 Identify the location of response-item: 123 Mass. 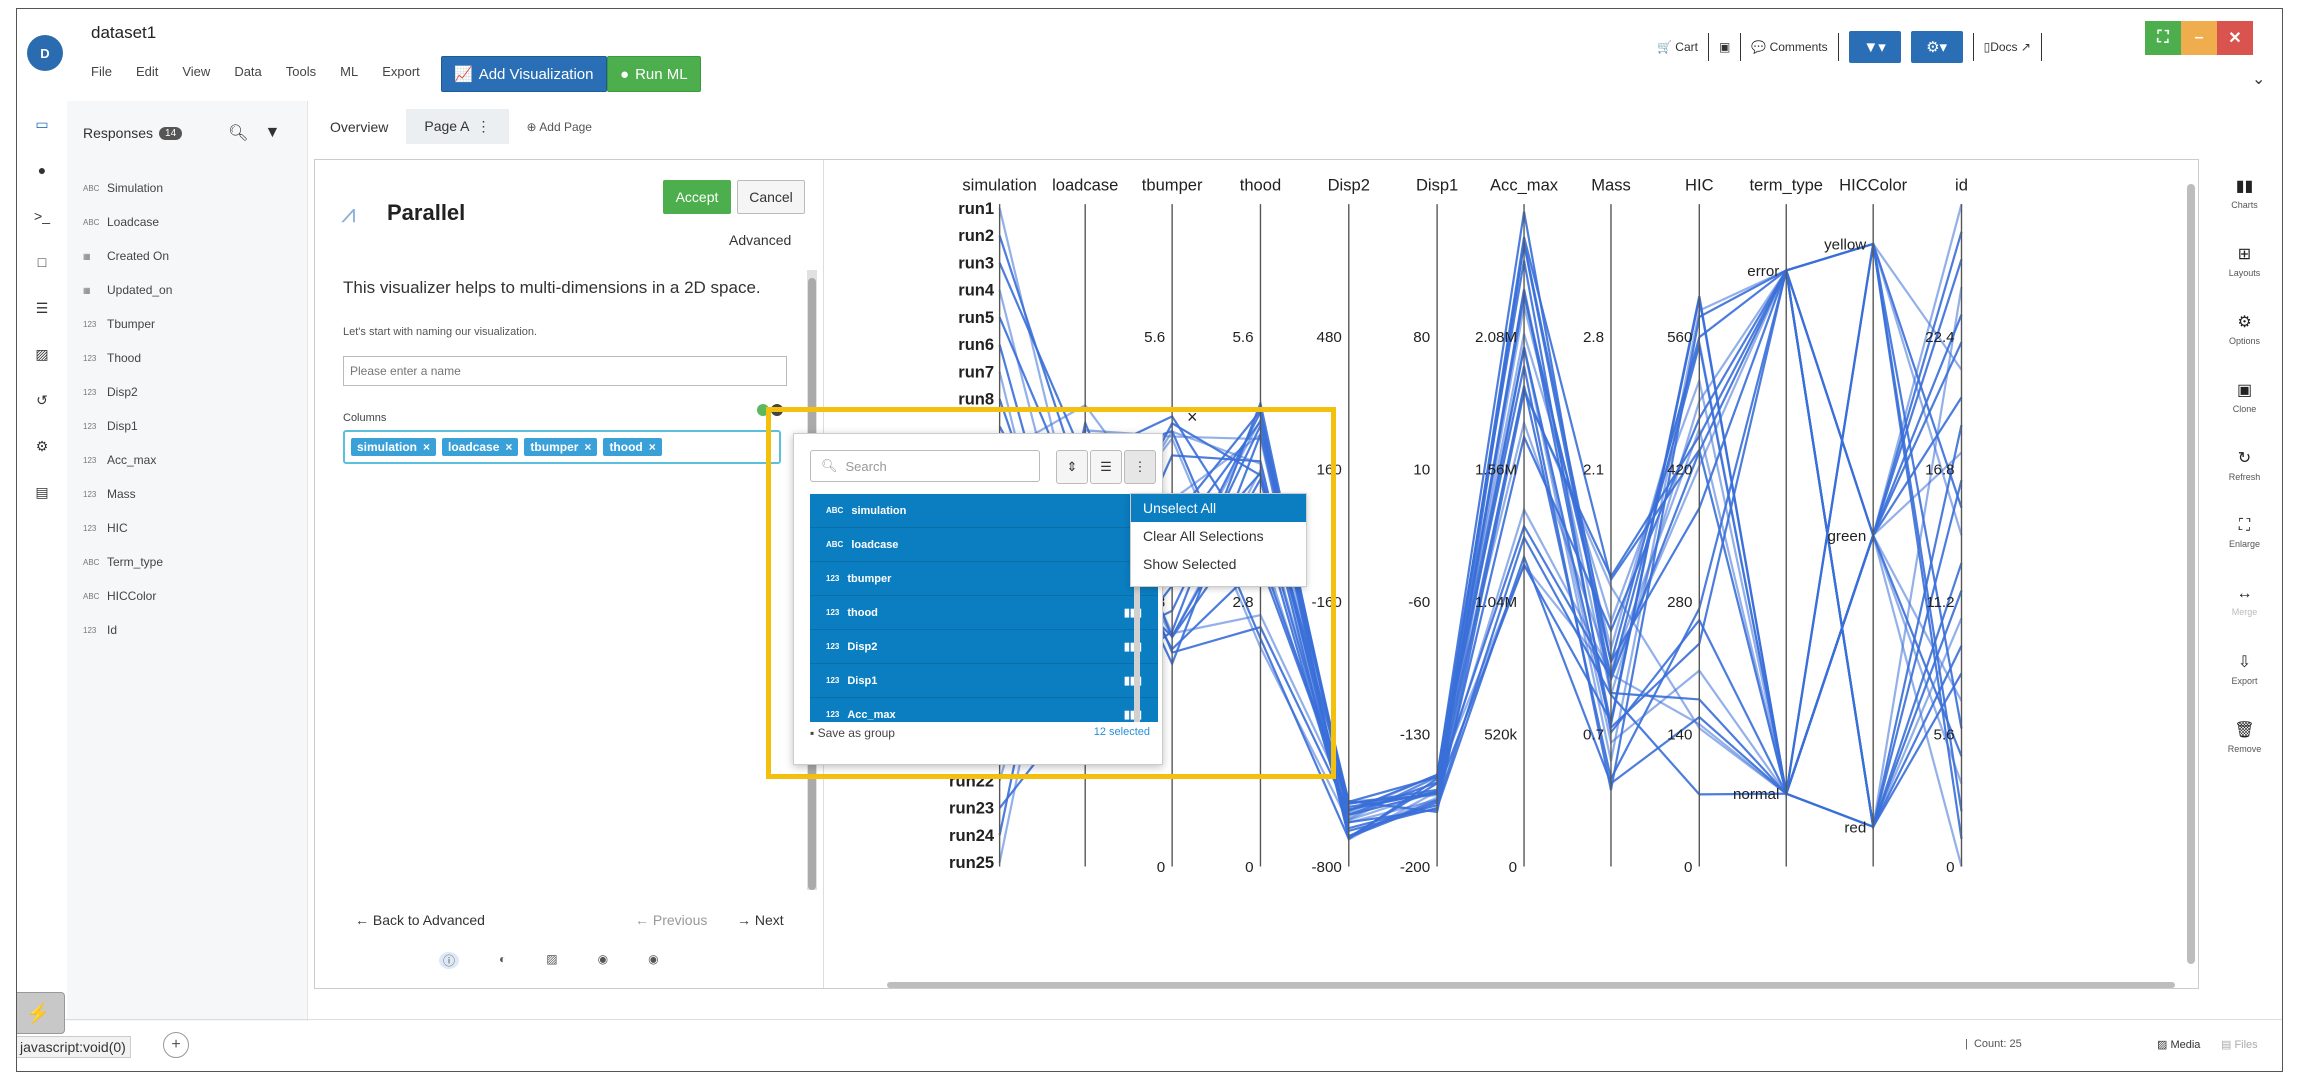
(127, 494).